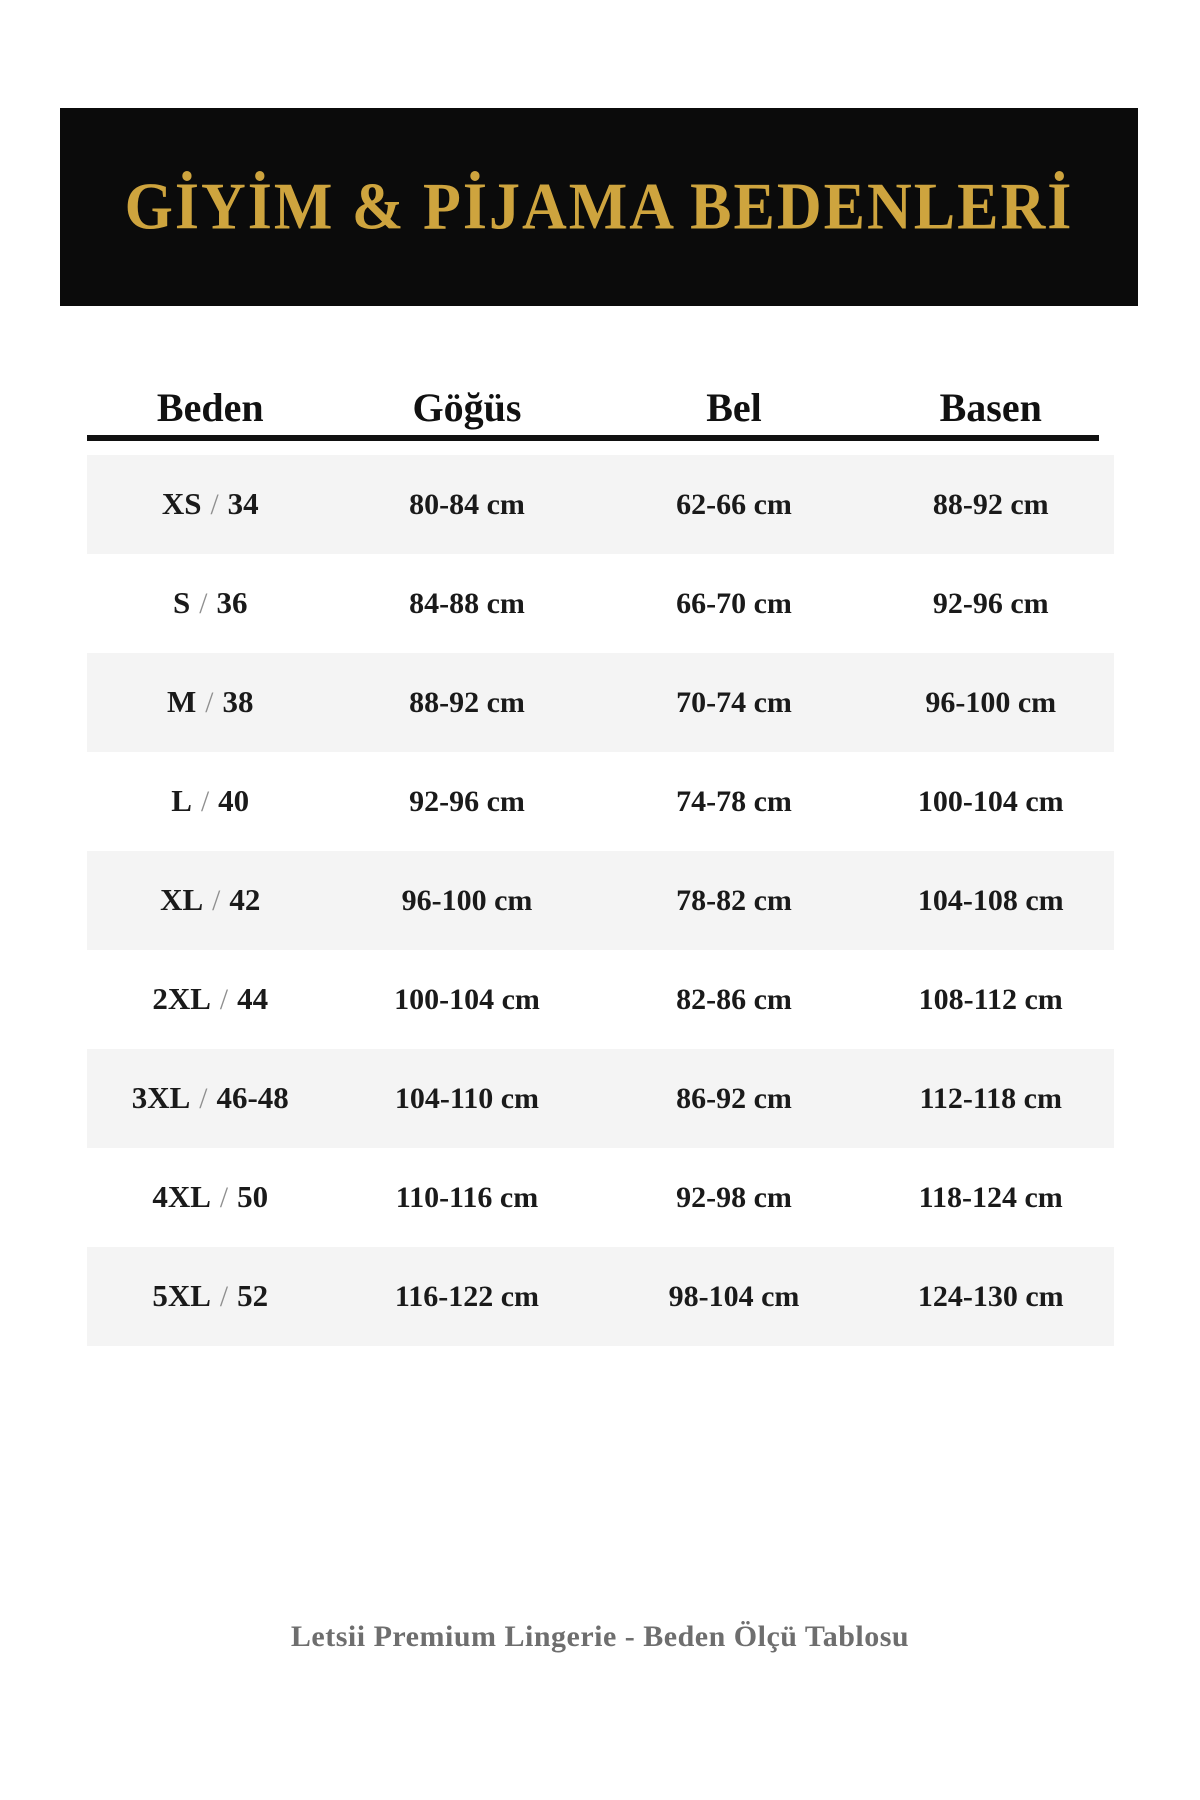 The image size is (1200, 1800). What do you see at coordinates (467, 801) in the screenshot?
I see `chest-cell: 92-96 cm` at bounding box center [467, 801].